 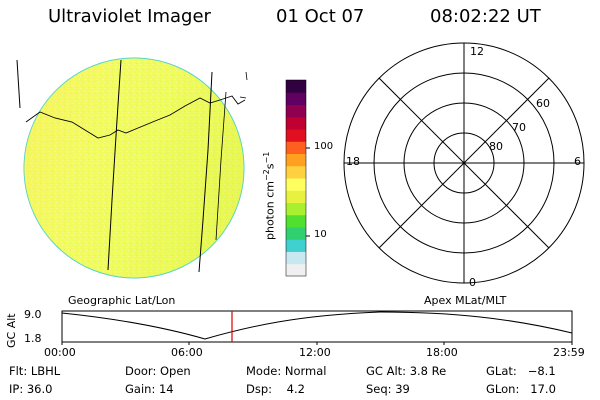 I want to click on status-seq: Seq: 39, so click(x=388, y=389).